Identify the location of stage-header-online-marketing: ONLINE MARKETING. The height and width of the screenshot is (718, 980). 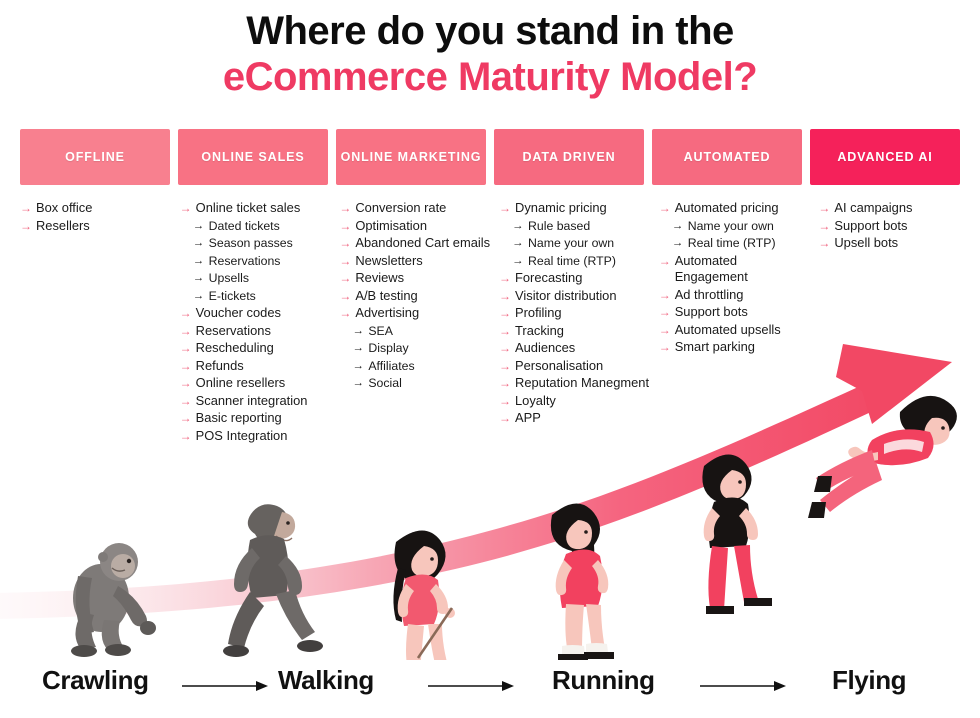
(411, 157).